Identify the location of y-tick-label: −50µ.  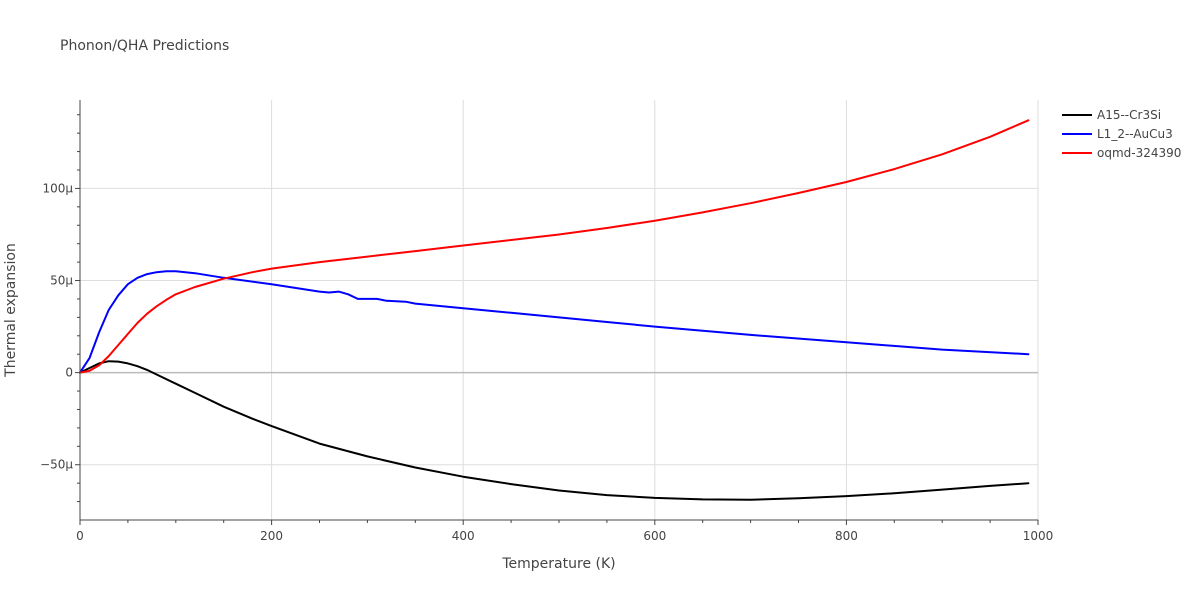
(56, 465).